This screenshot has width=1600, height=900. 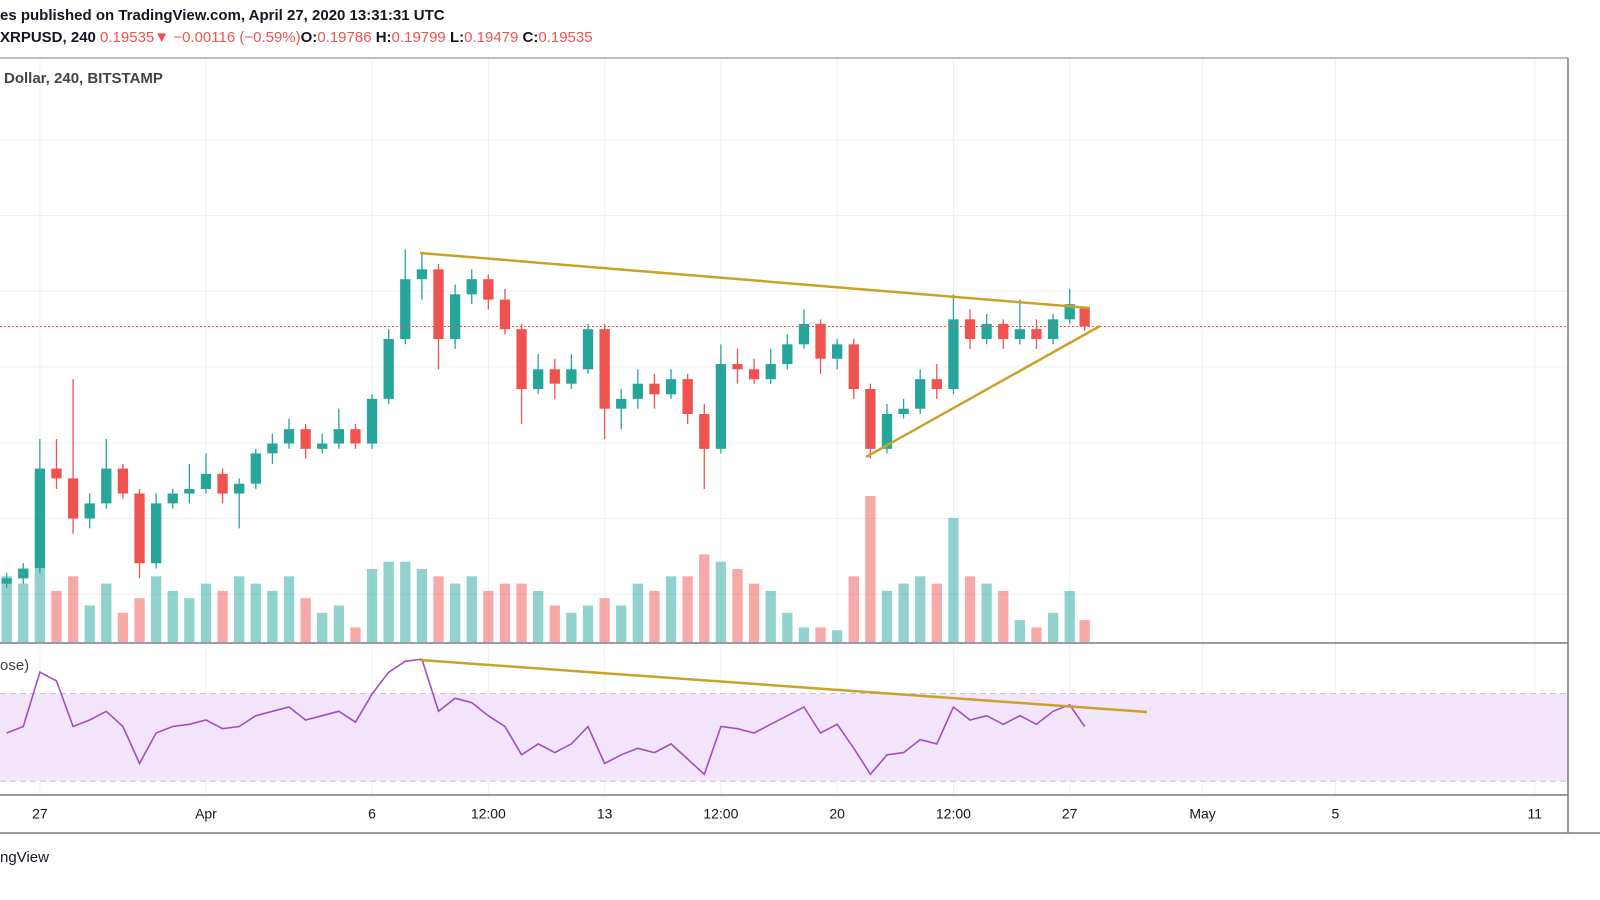 What do you see at coordinates (418, 37) in the screenshot?
I see `high-value: 0.19799` at bounding box center [418, 37].